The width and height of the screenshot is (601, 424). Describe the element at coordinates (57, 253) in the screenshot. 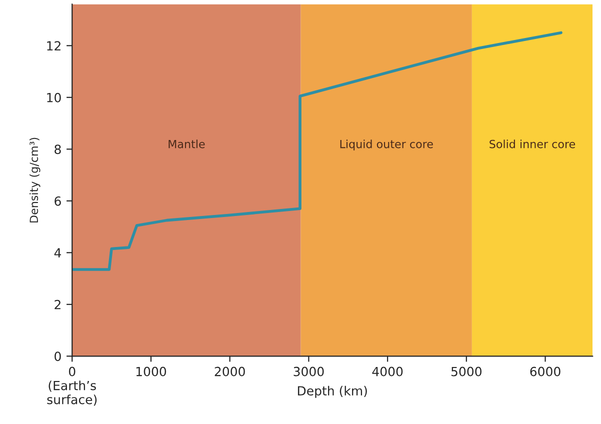

I see `y-tick-label: 4` at that location.